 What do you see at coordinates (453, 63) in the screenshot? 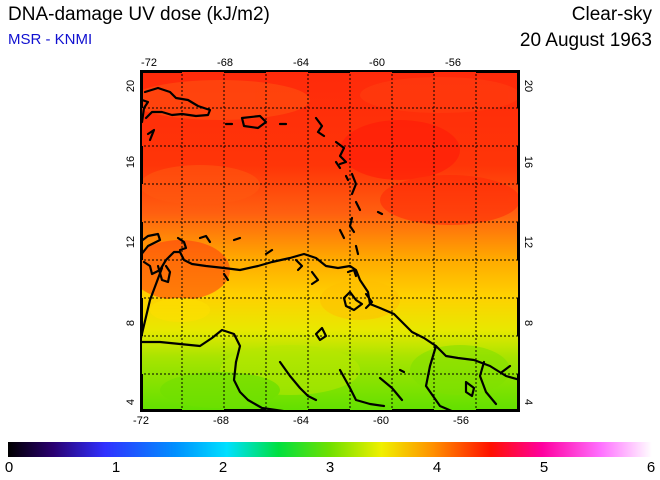
I see `lon-tick-top: -56` at bounding box center [453, 63].